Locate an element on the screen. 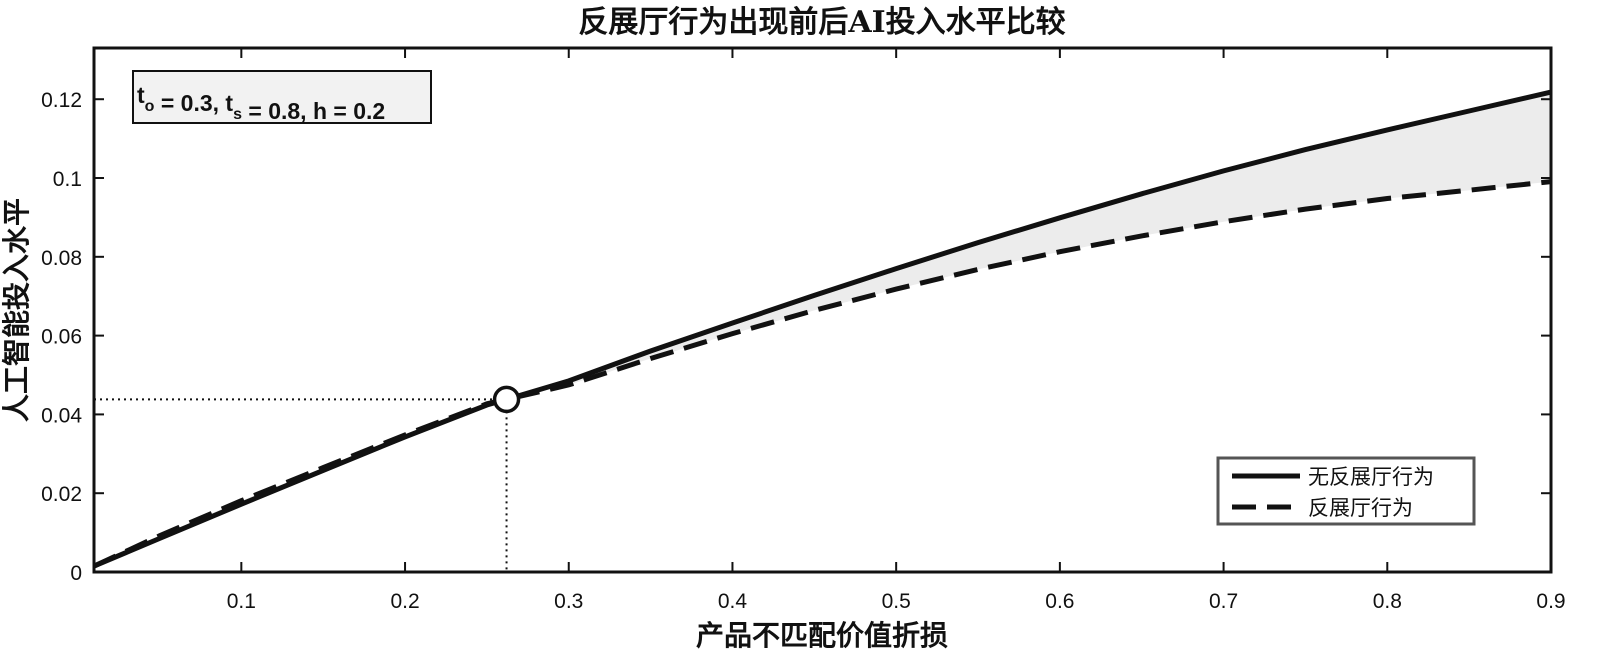 The width and height of the screenshot is (1600, 665). legend: 无反展厅行为 反展厅行为 is located at coordinates (1346, 491).